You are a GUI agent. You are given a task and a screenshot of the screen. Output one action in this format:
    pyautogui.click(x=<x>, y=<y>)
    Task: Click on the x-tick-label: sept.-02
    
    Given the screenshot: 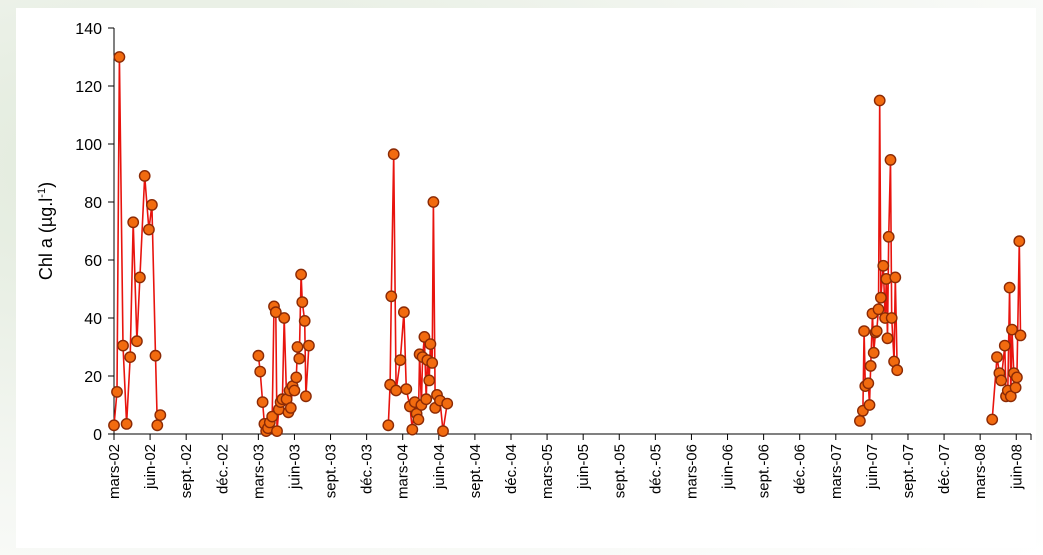 What is the action you would take?
    pyautogui.click(x=186, y=471)
    